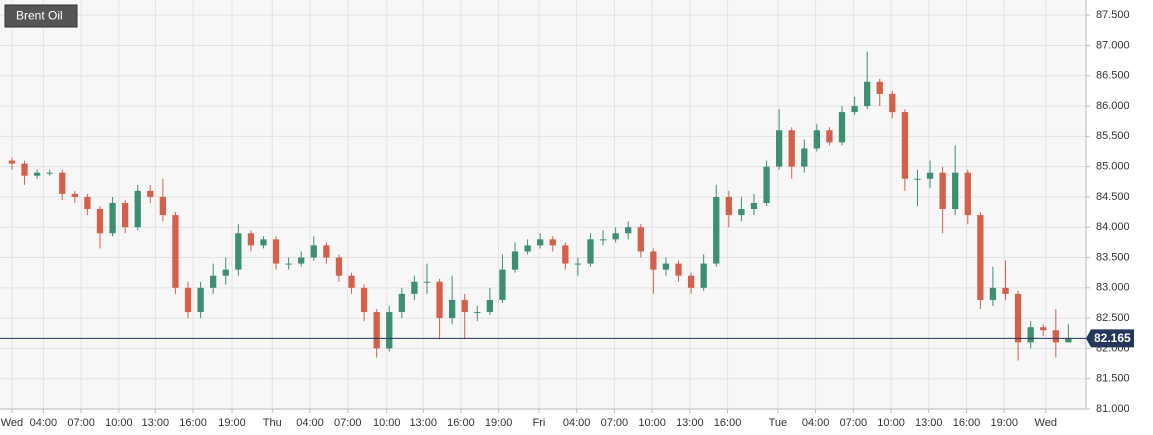 The image size is (1153, 435). What do you see at coordinates (1113, 257) in the screenshot?
I see `y-tick-label: 83.500` at bounding box center [1113, 257].